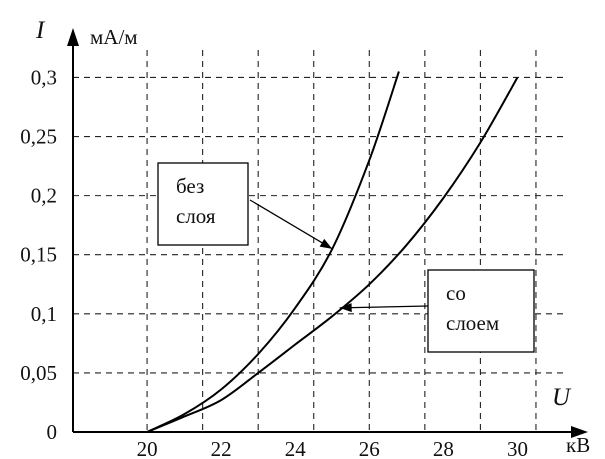 The height and width of the screenshot is (459, 605). What do you see at coordinates (456, 293) in the screenshot?
I see `annotation-label: со` at bounding box center [456, 293].